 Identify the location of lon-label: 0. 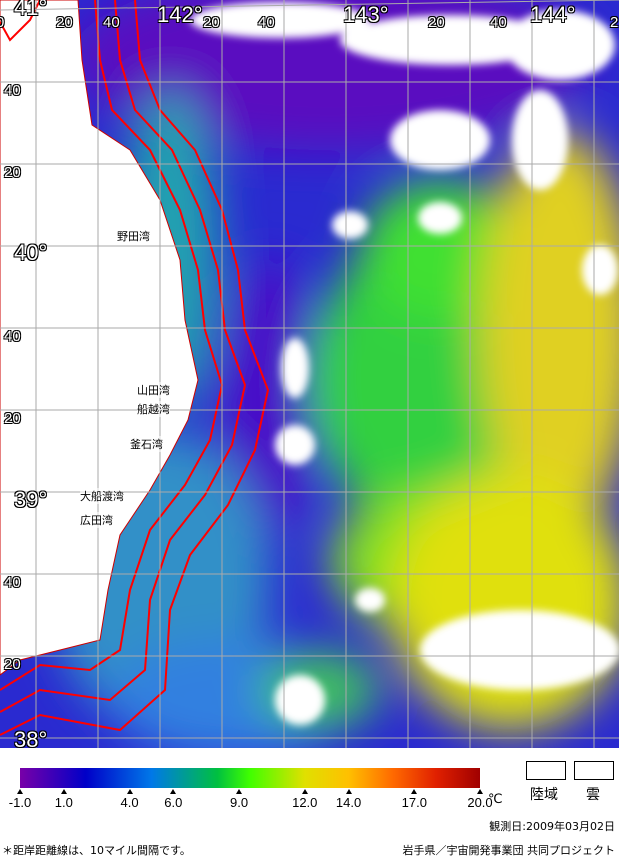
(2, 22).